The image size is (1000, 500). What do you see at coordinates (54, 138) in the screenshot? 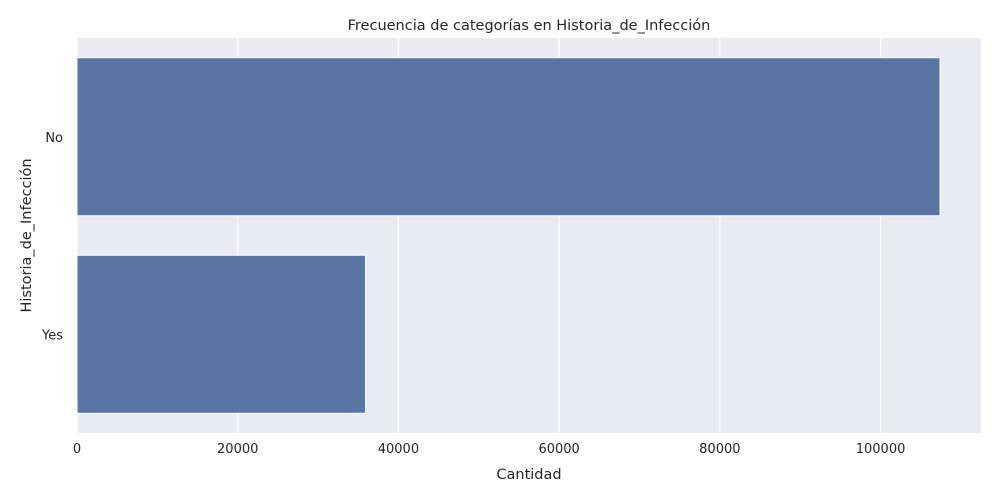
I see `y-tick-label: No` at bounding box center [54, 138].